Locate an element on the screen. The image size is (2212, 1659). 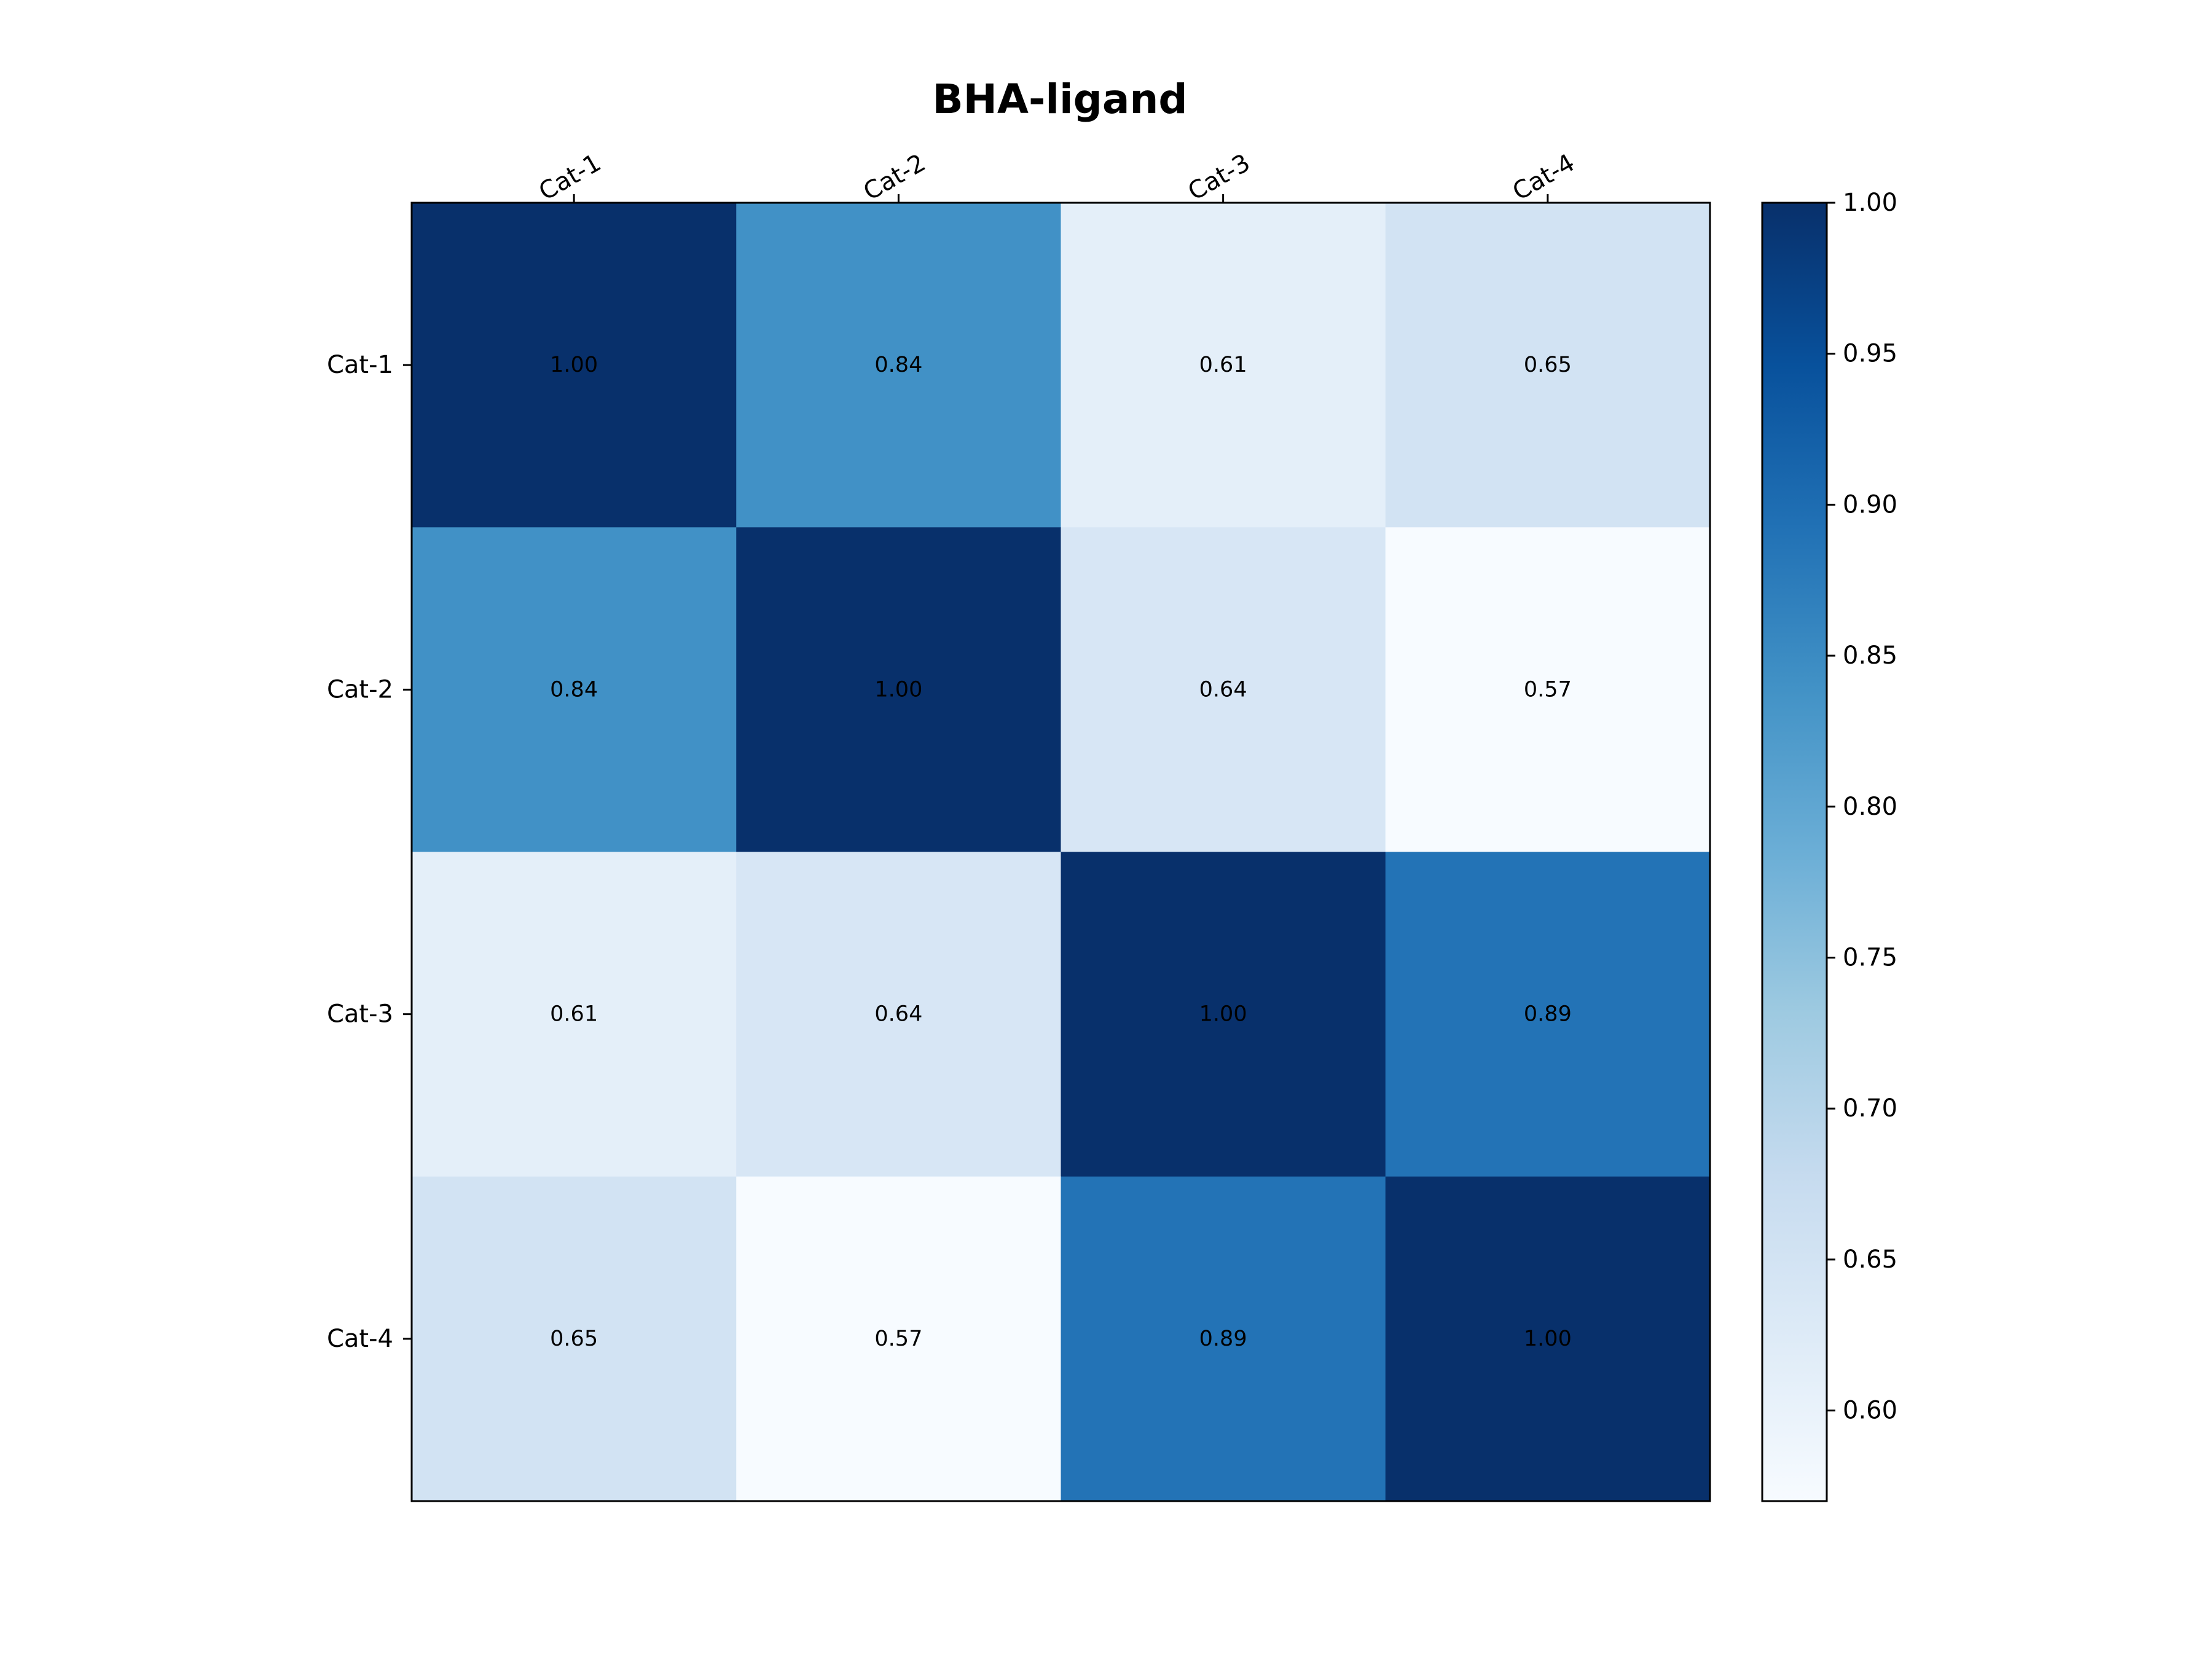
y-tick-label: Cat-4 is located at coordinates (360, 1339).